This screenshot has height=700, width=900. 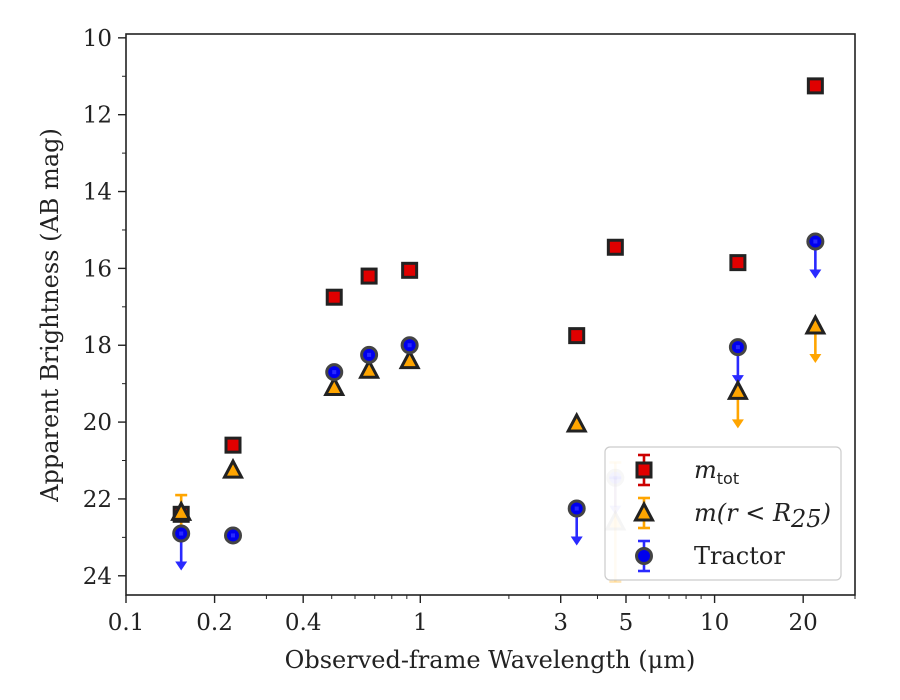 What do you see at coordinates (214, 623) in the screenshot?
I see `x-tick-label: 0.2` at bounding box center [214, 623].